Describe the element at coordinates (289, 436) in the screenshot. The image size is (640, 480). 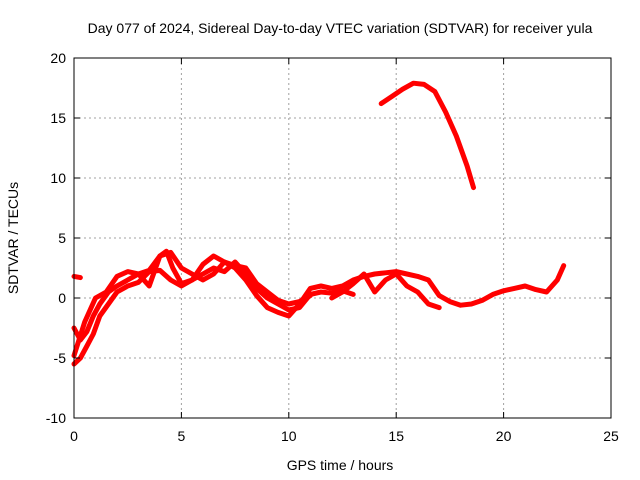
I see `x-tick-label: 10` at that location.